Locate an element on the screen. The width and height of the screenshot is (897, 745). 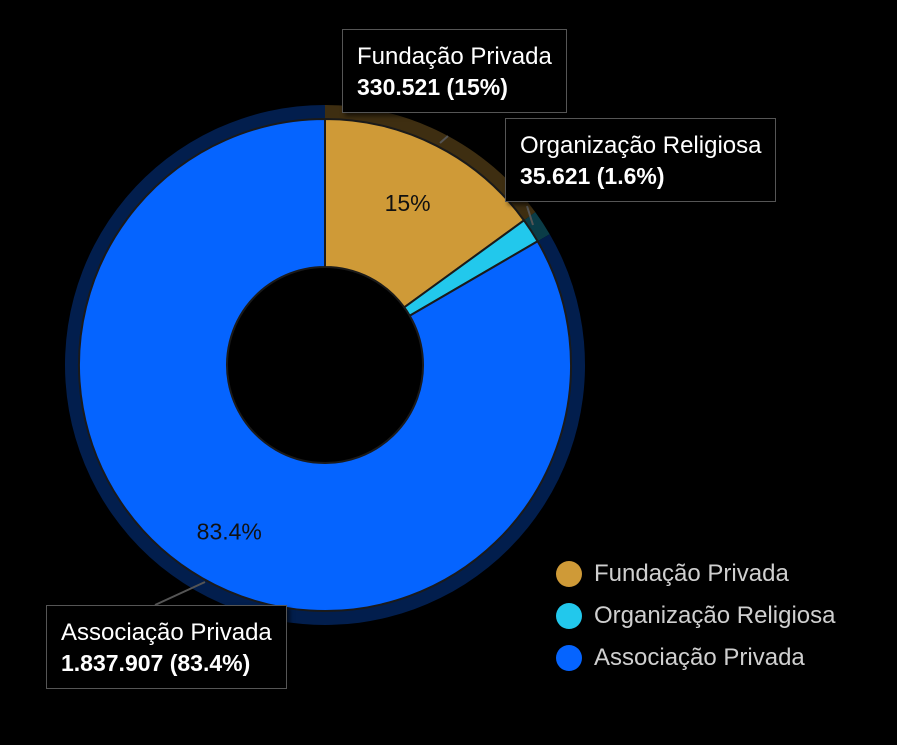
tooltip-fundacao-privada: Fundação Privada 330.521 (15%) is located at coordinates (454, 71).